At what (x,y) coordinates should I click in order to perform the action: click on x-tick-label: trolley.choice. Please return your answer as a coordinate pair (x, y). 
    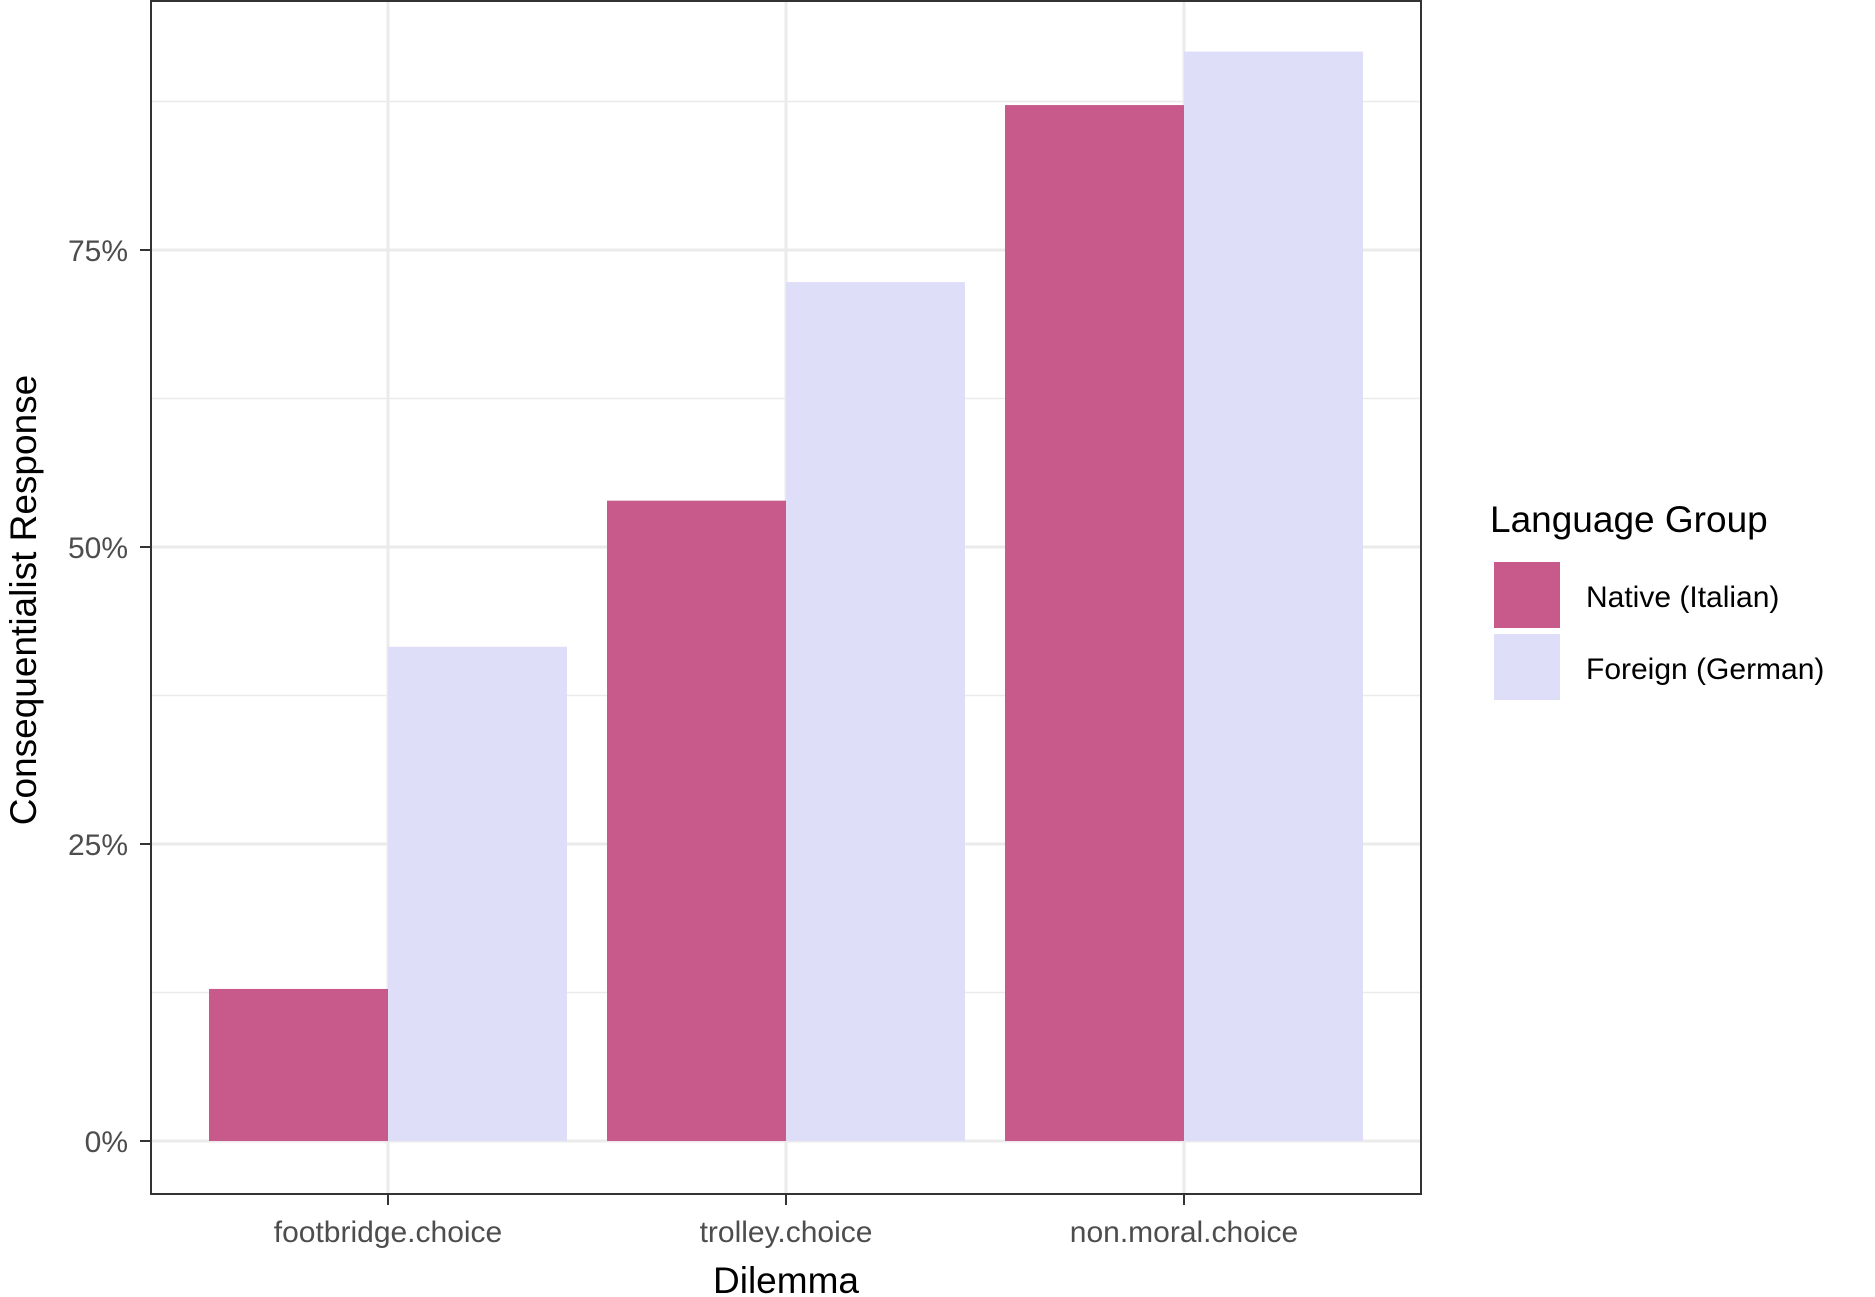
    Looking at the image, I should click on (786, 1232).